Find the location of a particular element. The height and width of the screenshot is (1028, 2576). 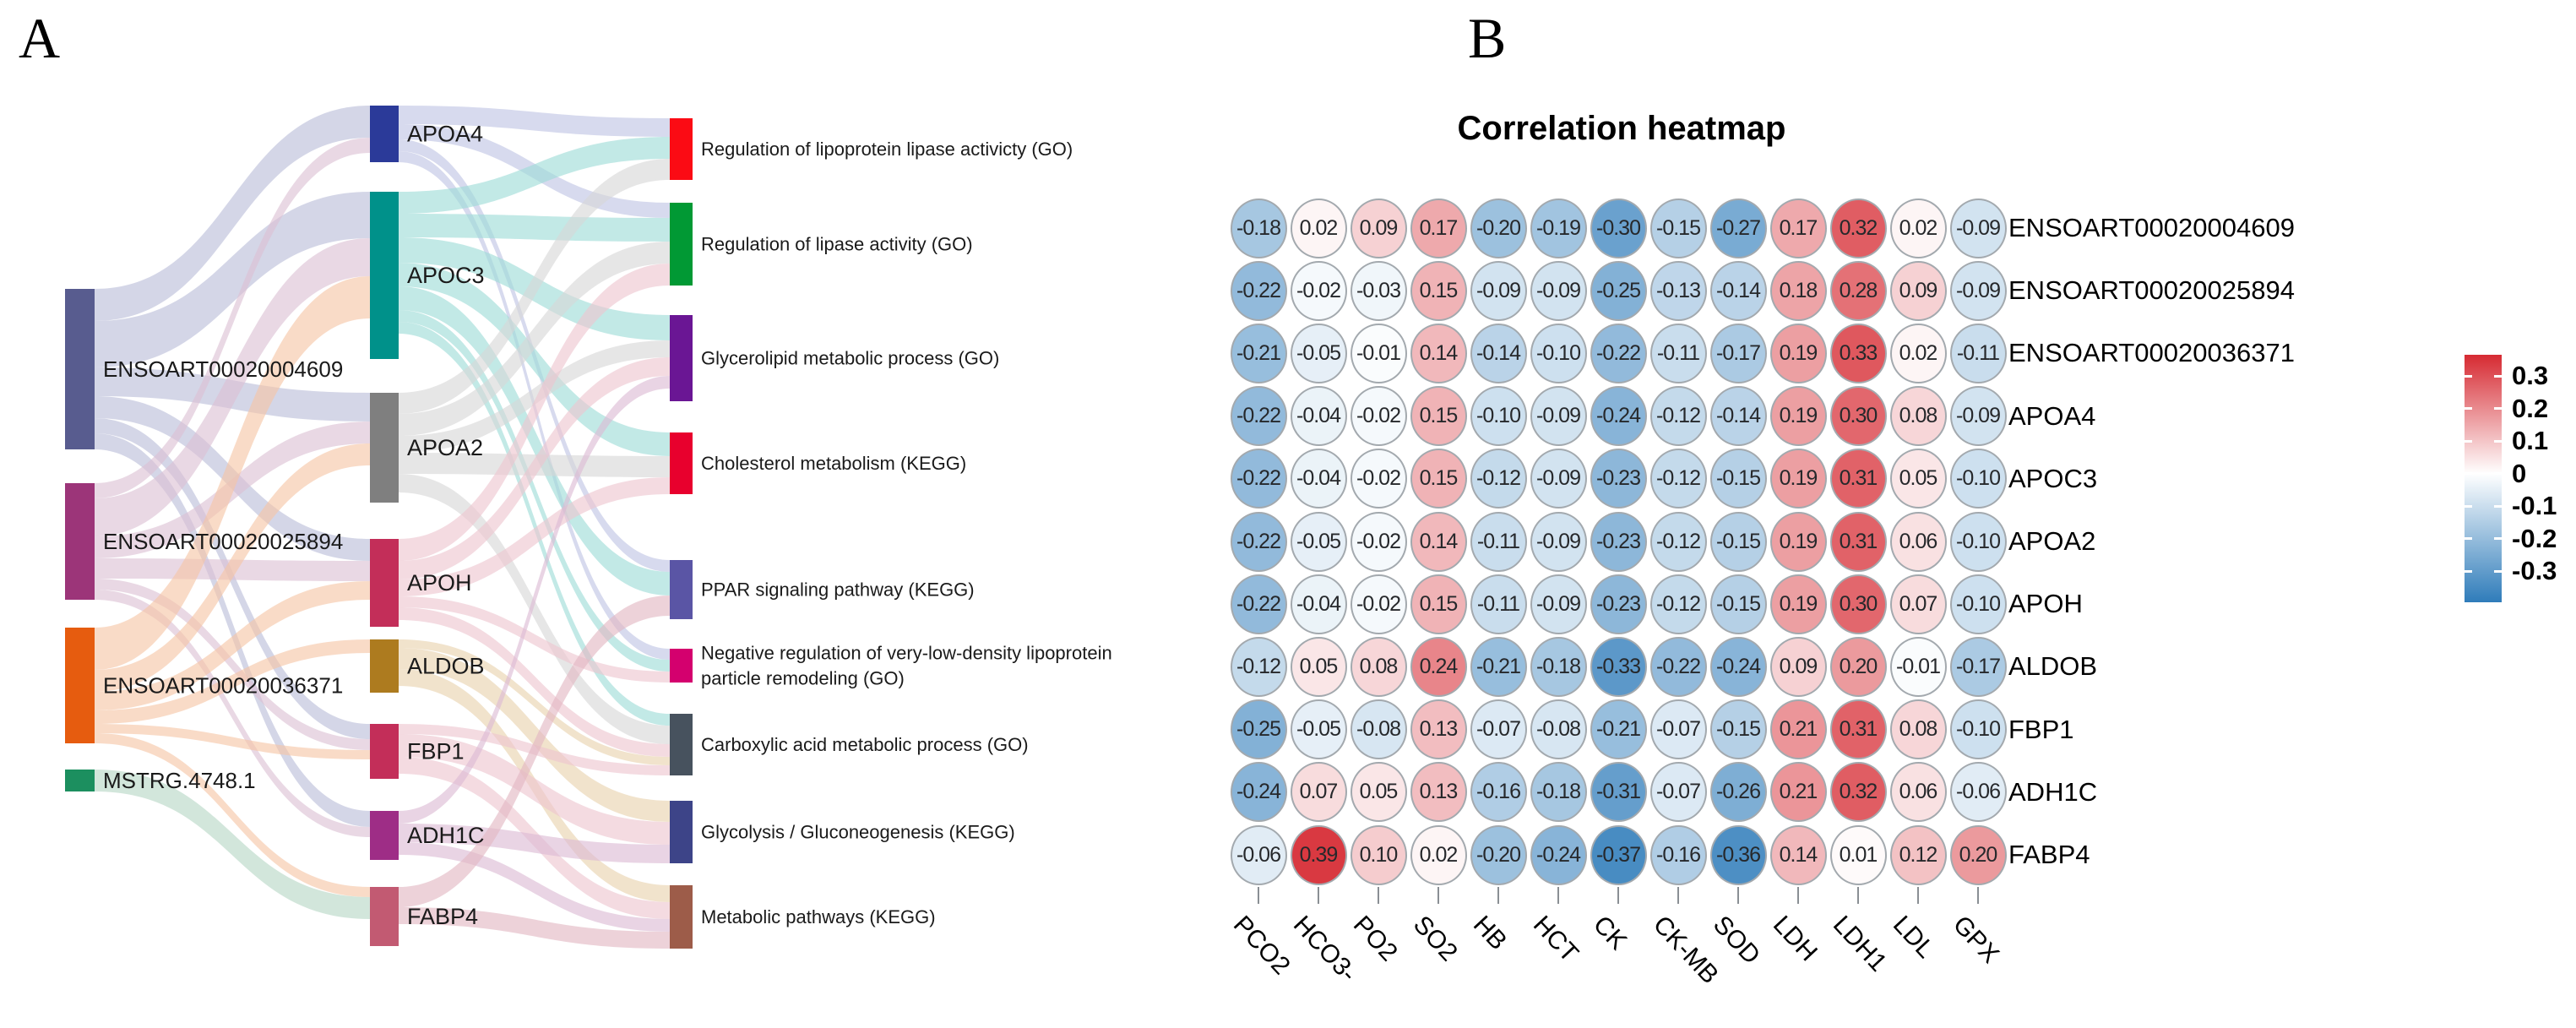

heatmap-cell: -0.27 is located at coordinates (1738, 228).